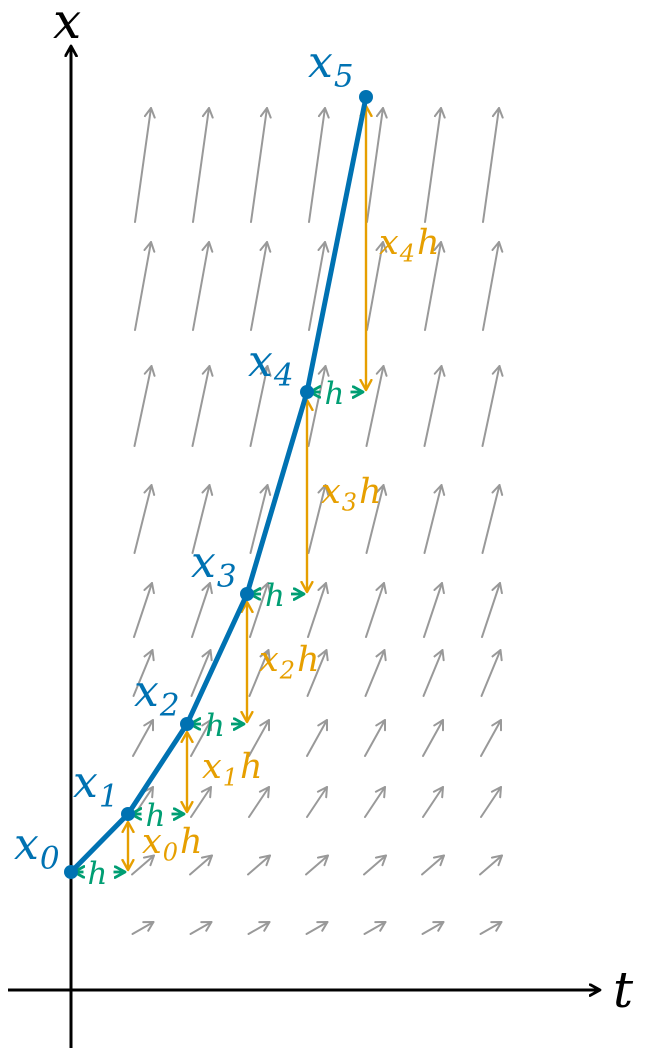  What do you see at coordinates (214, 566) in the screenshot?
I see `point-label: x3` at bounding box center [214, 566].